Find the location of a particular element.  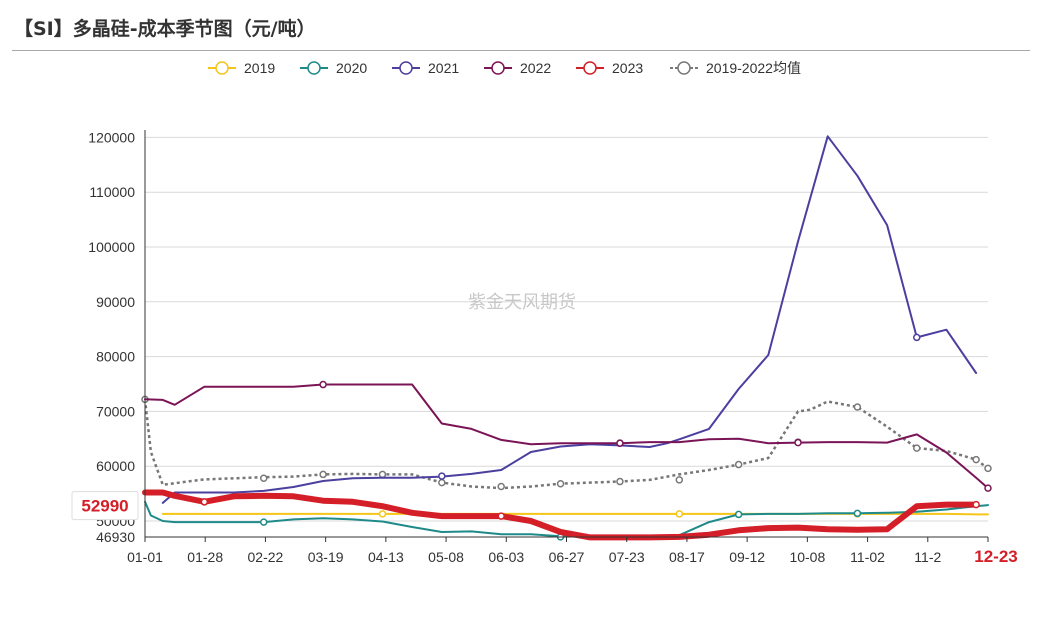

legend-marker-2023 is located at coordinates (590, 68).